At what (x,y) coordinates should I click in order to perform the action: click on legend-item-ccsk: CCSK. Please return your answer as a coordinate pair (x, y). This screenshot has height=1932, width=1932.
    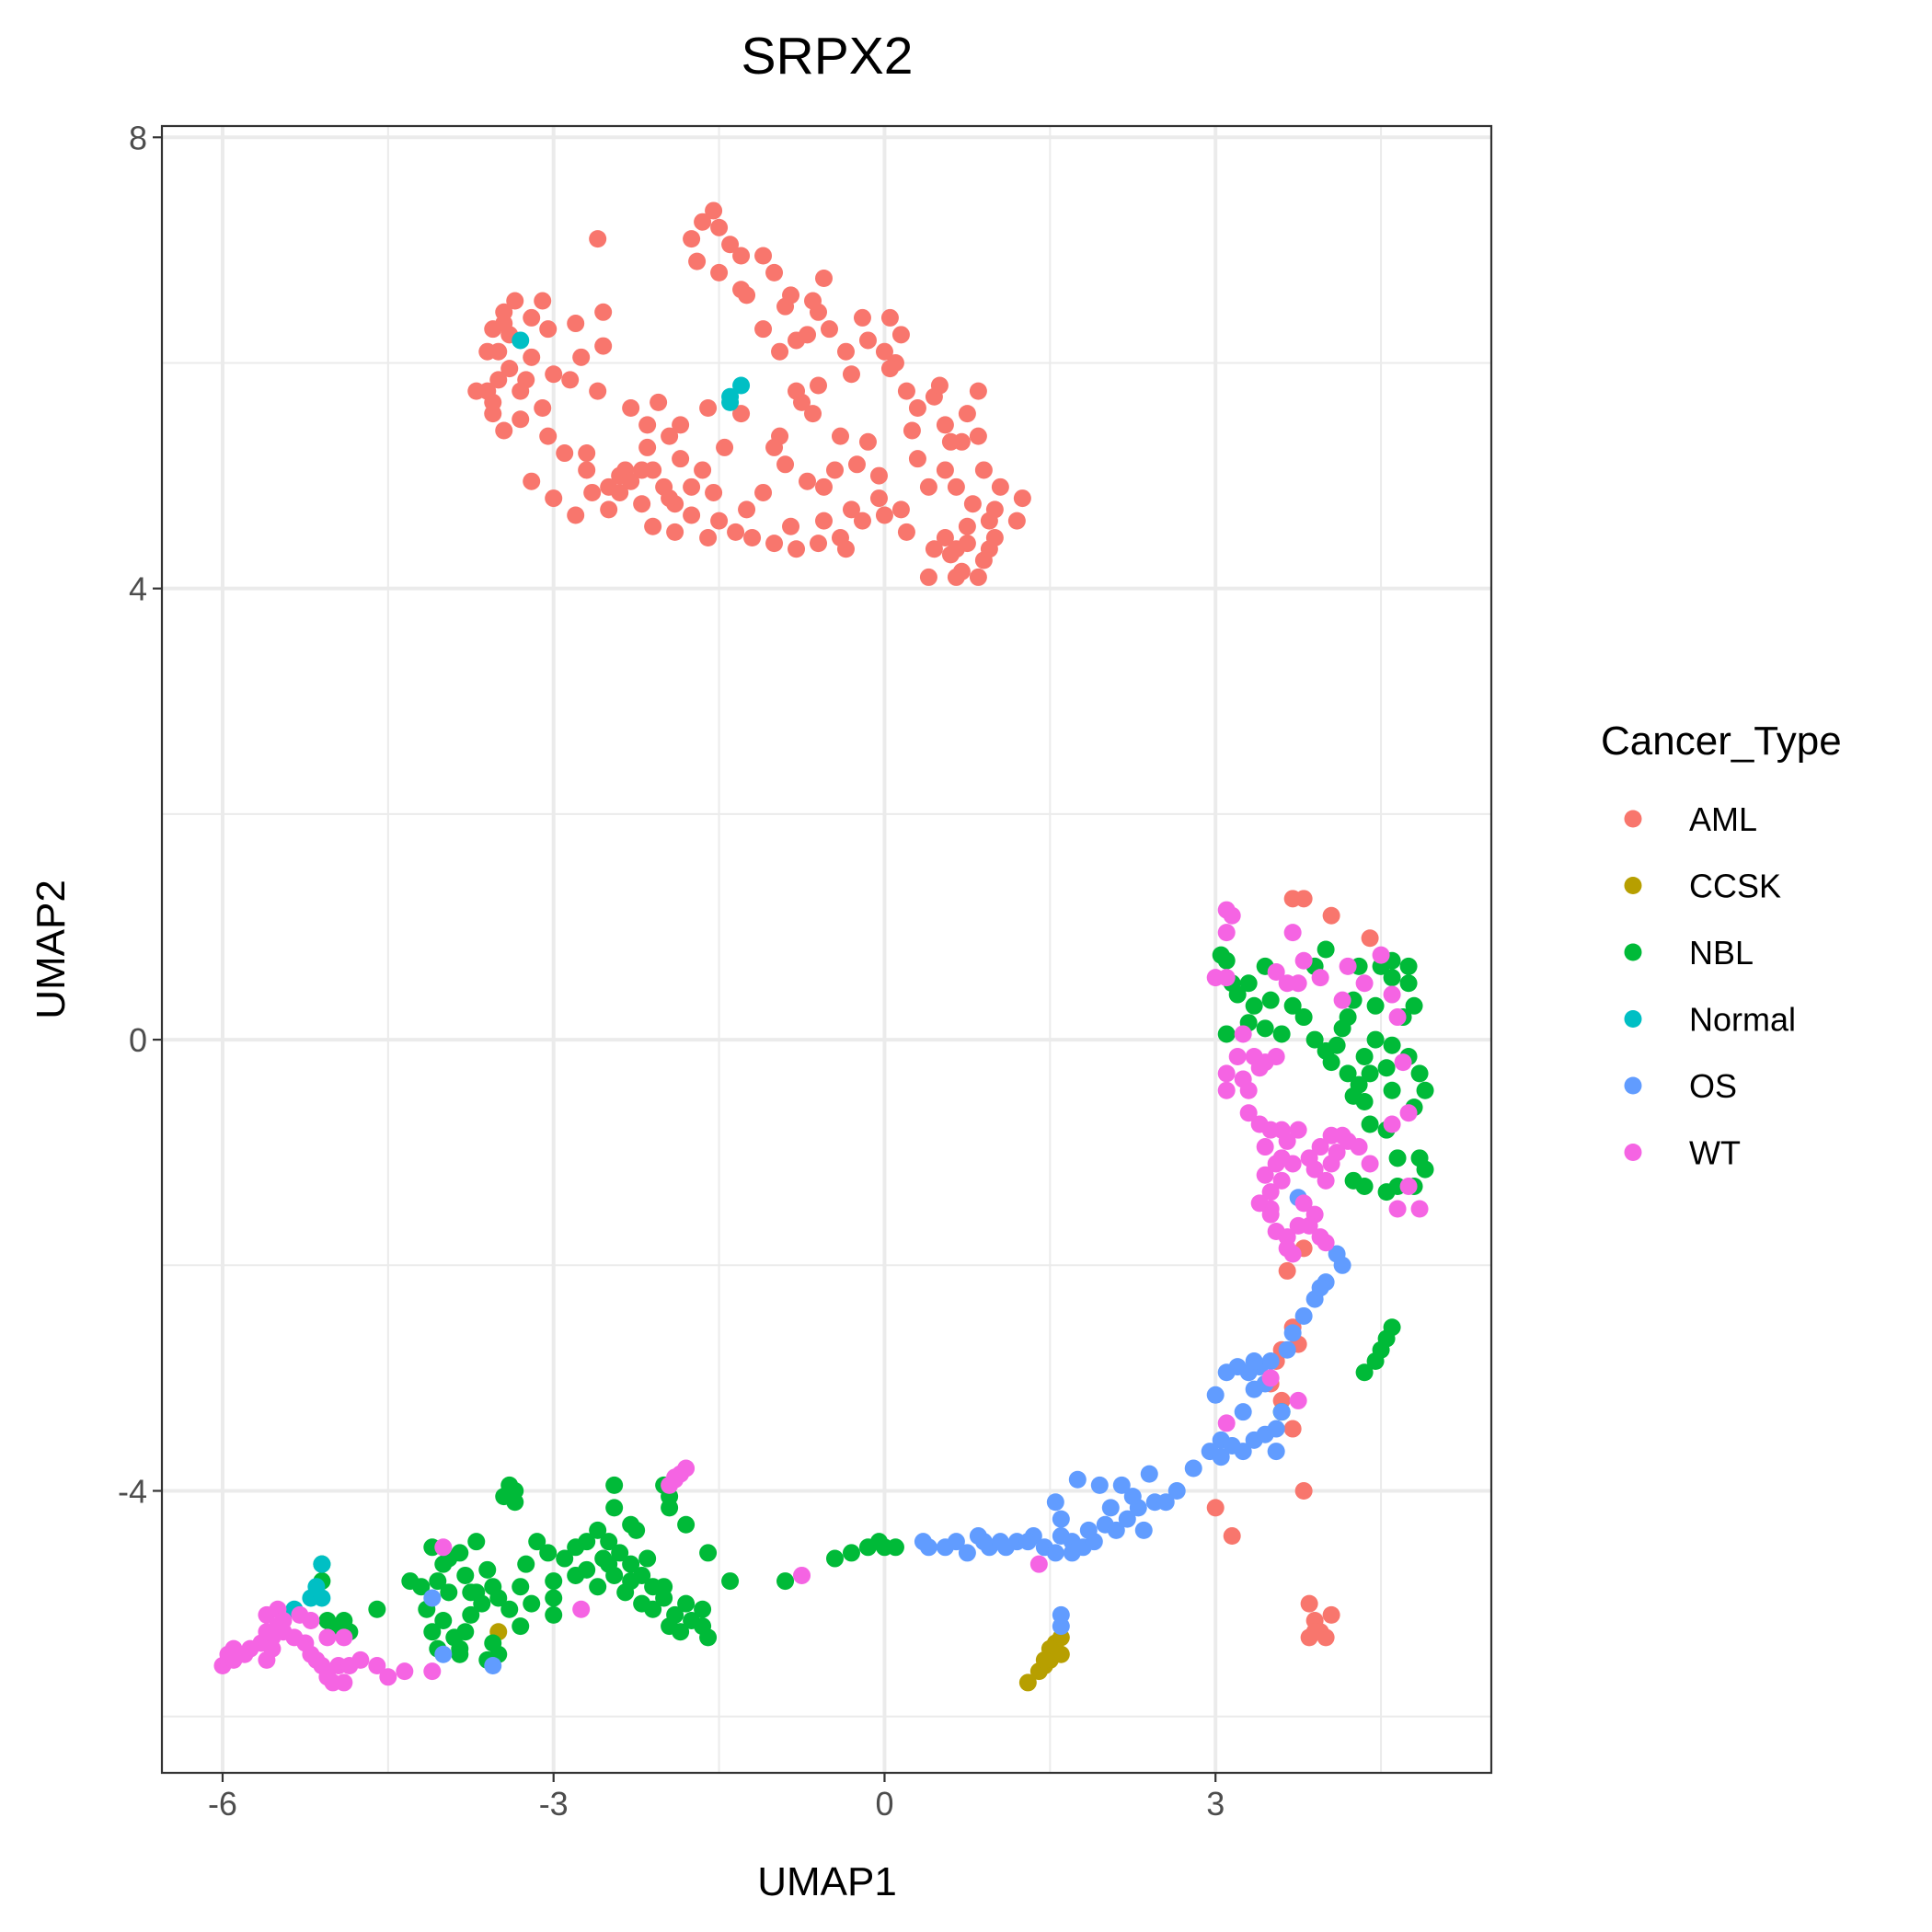
    Looking at the image, I should click on (1702, 886).